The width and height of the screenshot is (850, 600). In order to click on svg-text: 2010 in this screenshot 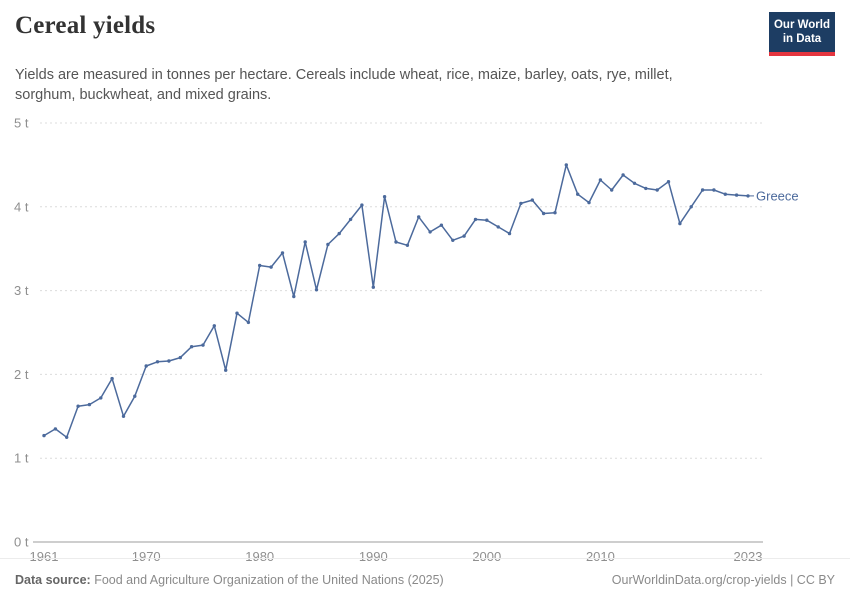, I will do `click(600, 556)`.